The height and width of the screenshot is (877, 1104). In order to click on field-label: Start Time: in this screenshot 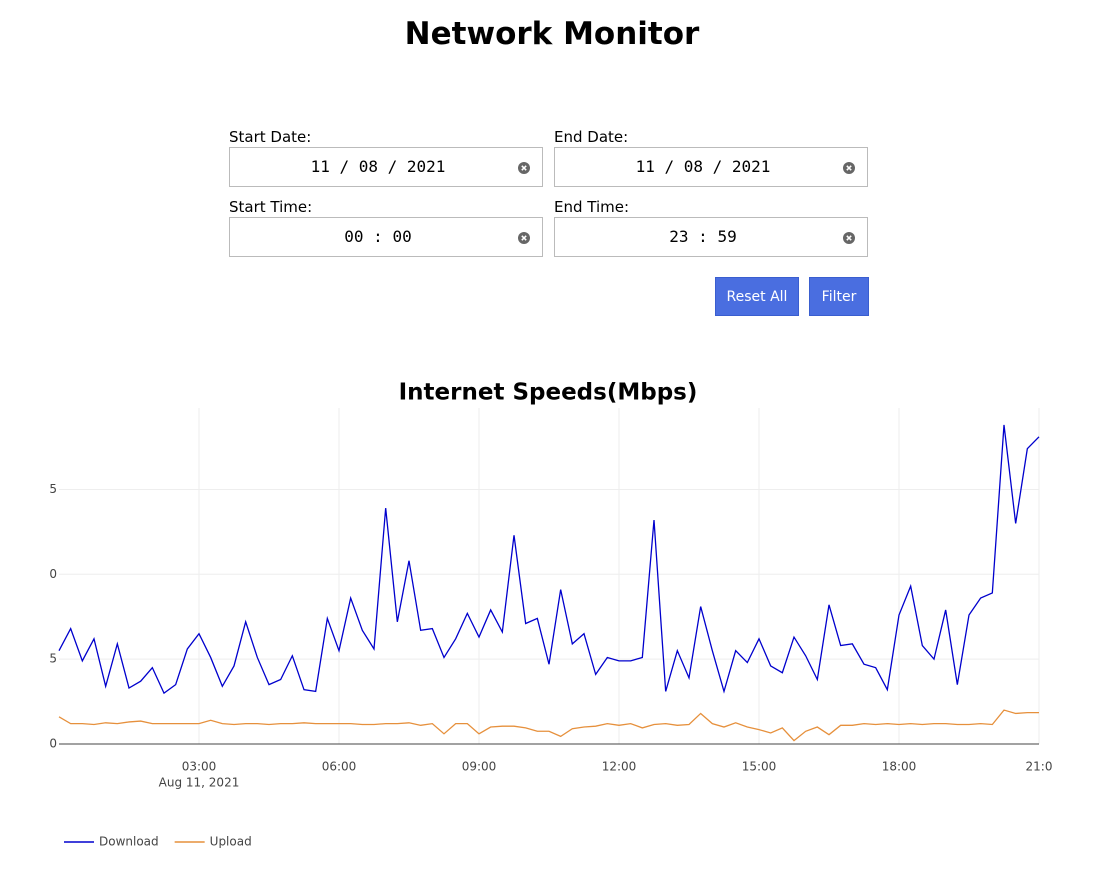, I will do `click(271, 207)`.